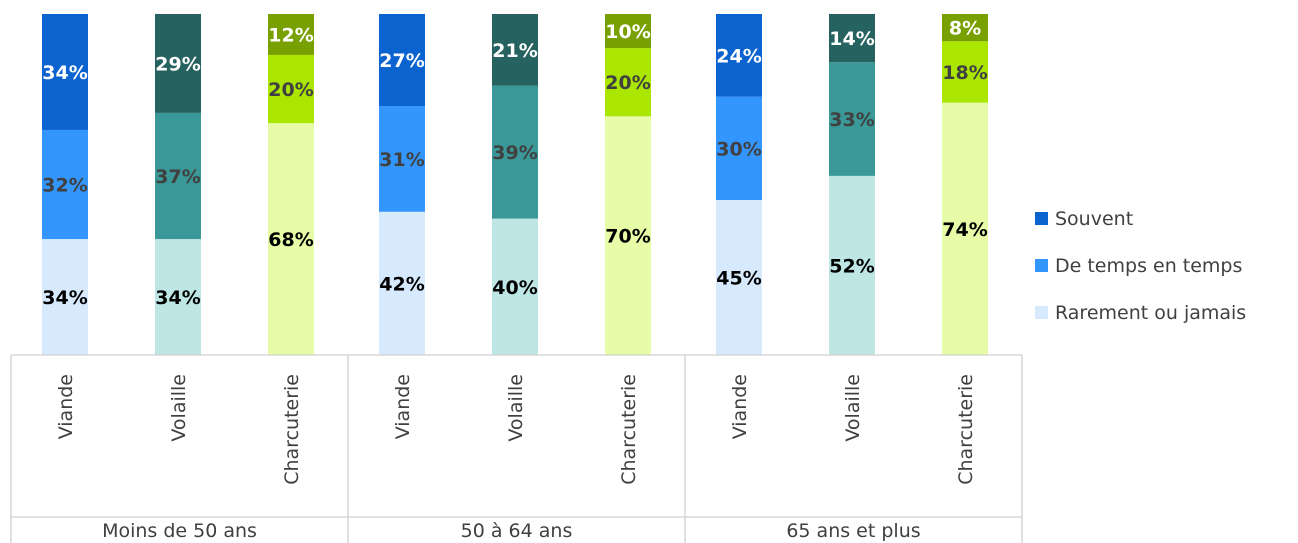 Image resolution: width=1298 pixels, height=543 pixels. I want to click on data-label: 14%, so click(851, 39).